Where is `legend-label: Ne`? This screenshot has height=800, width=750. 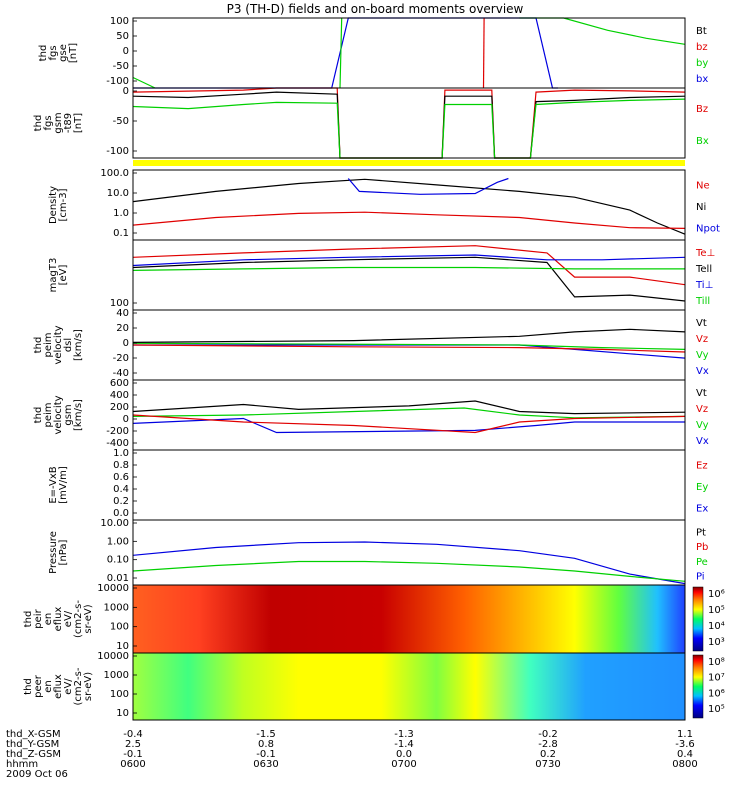
legend-label: Ne is located at coordinates (703, 186).